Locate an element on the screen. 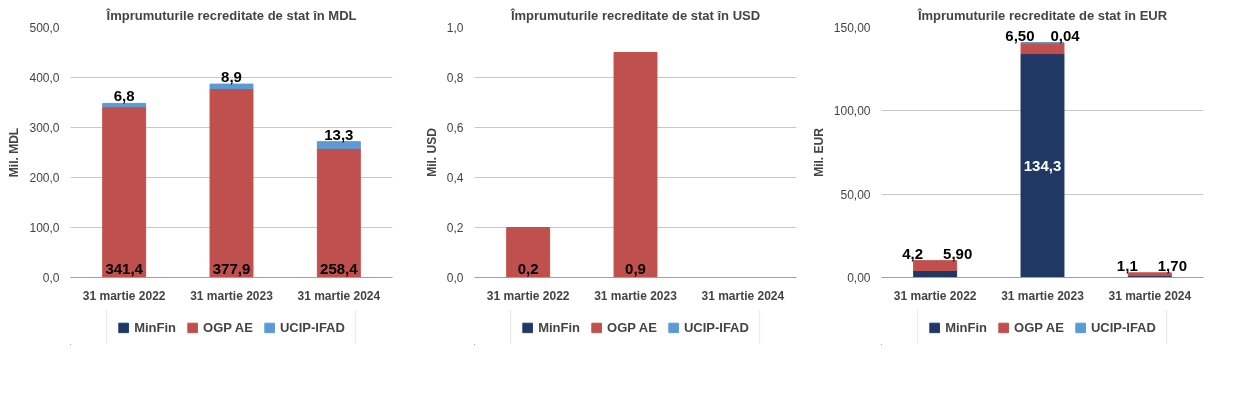 This screenshot has height=408, width=1246. data-label: 6,50 is located at coordinates (1020, 35).